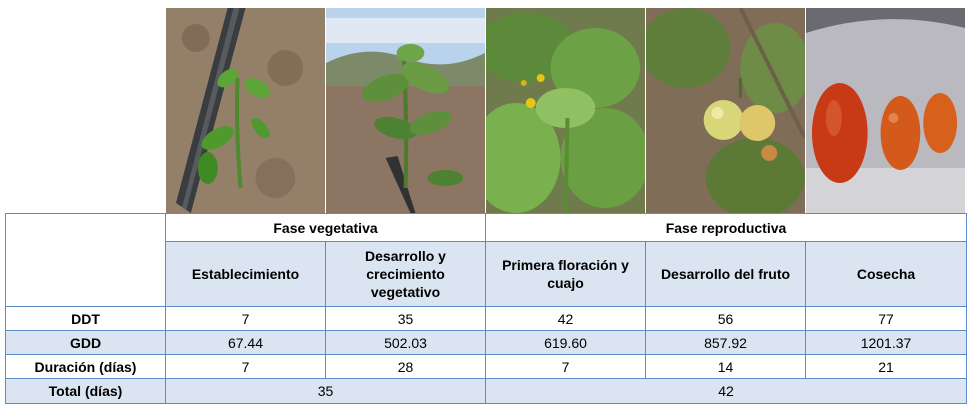  I want to click on stage-header-vegetative-growth: Desarrollo y crecimiento vegetativo, so click(405, 274).